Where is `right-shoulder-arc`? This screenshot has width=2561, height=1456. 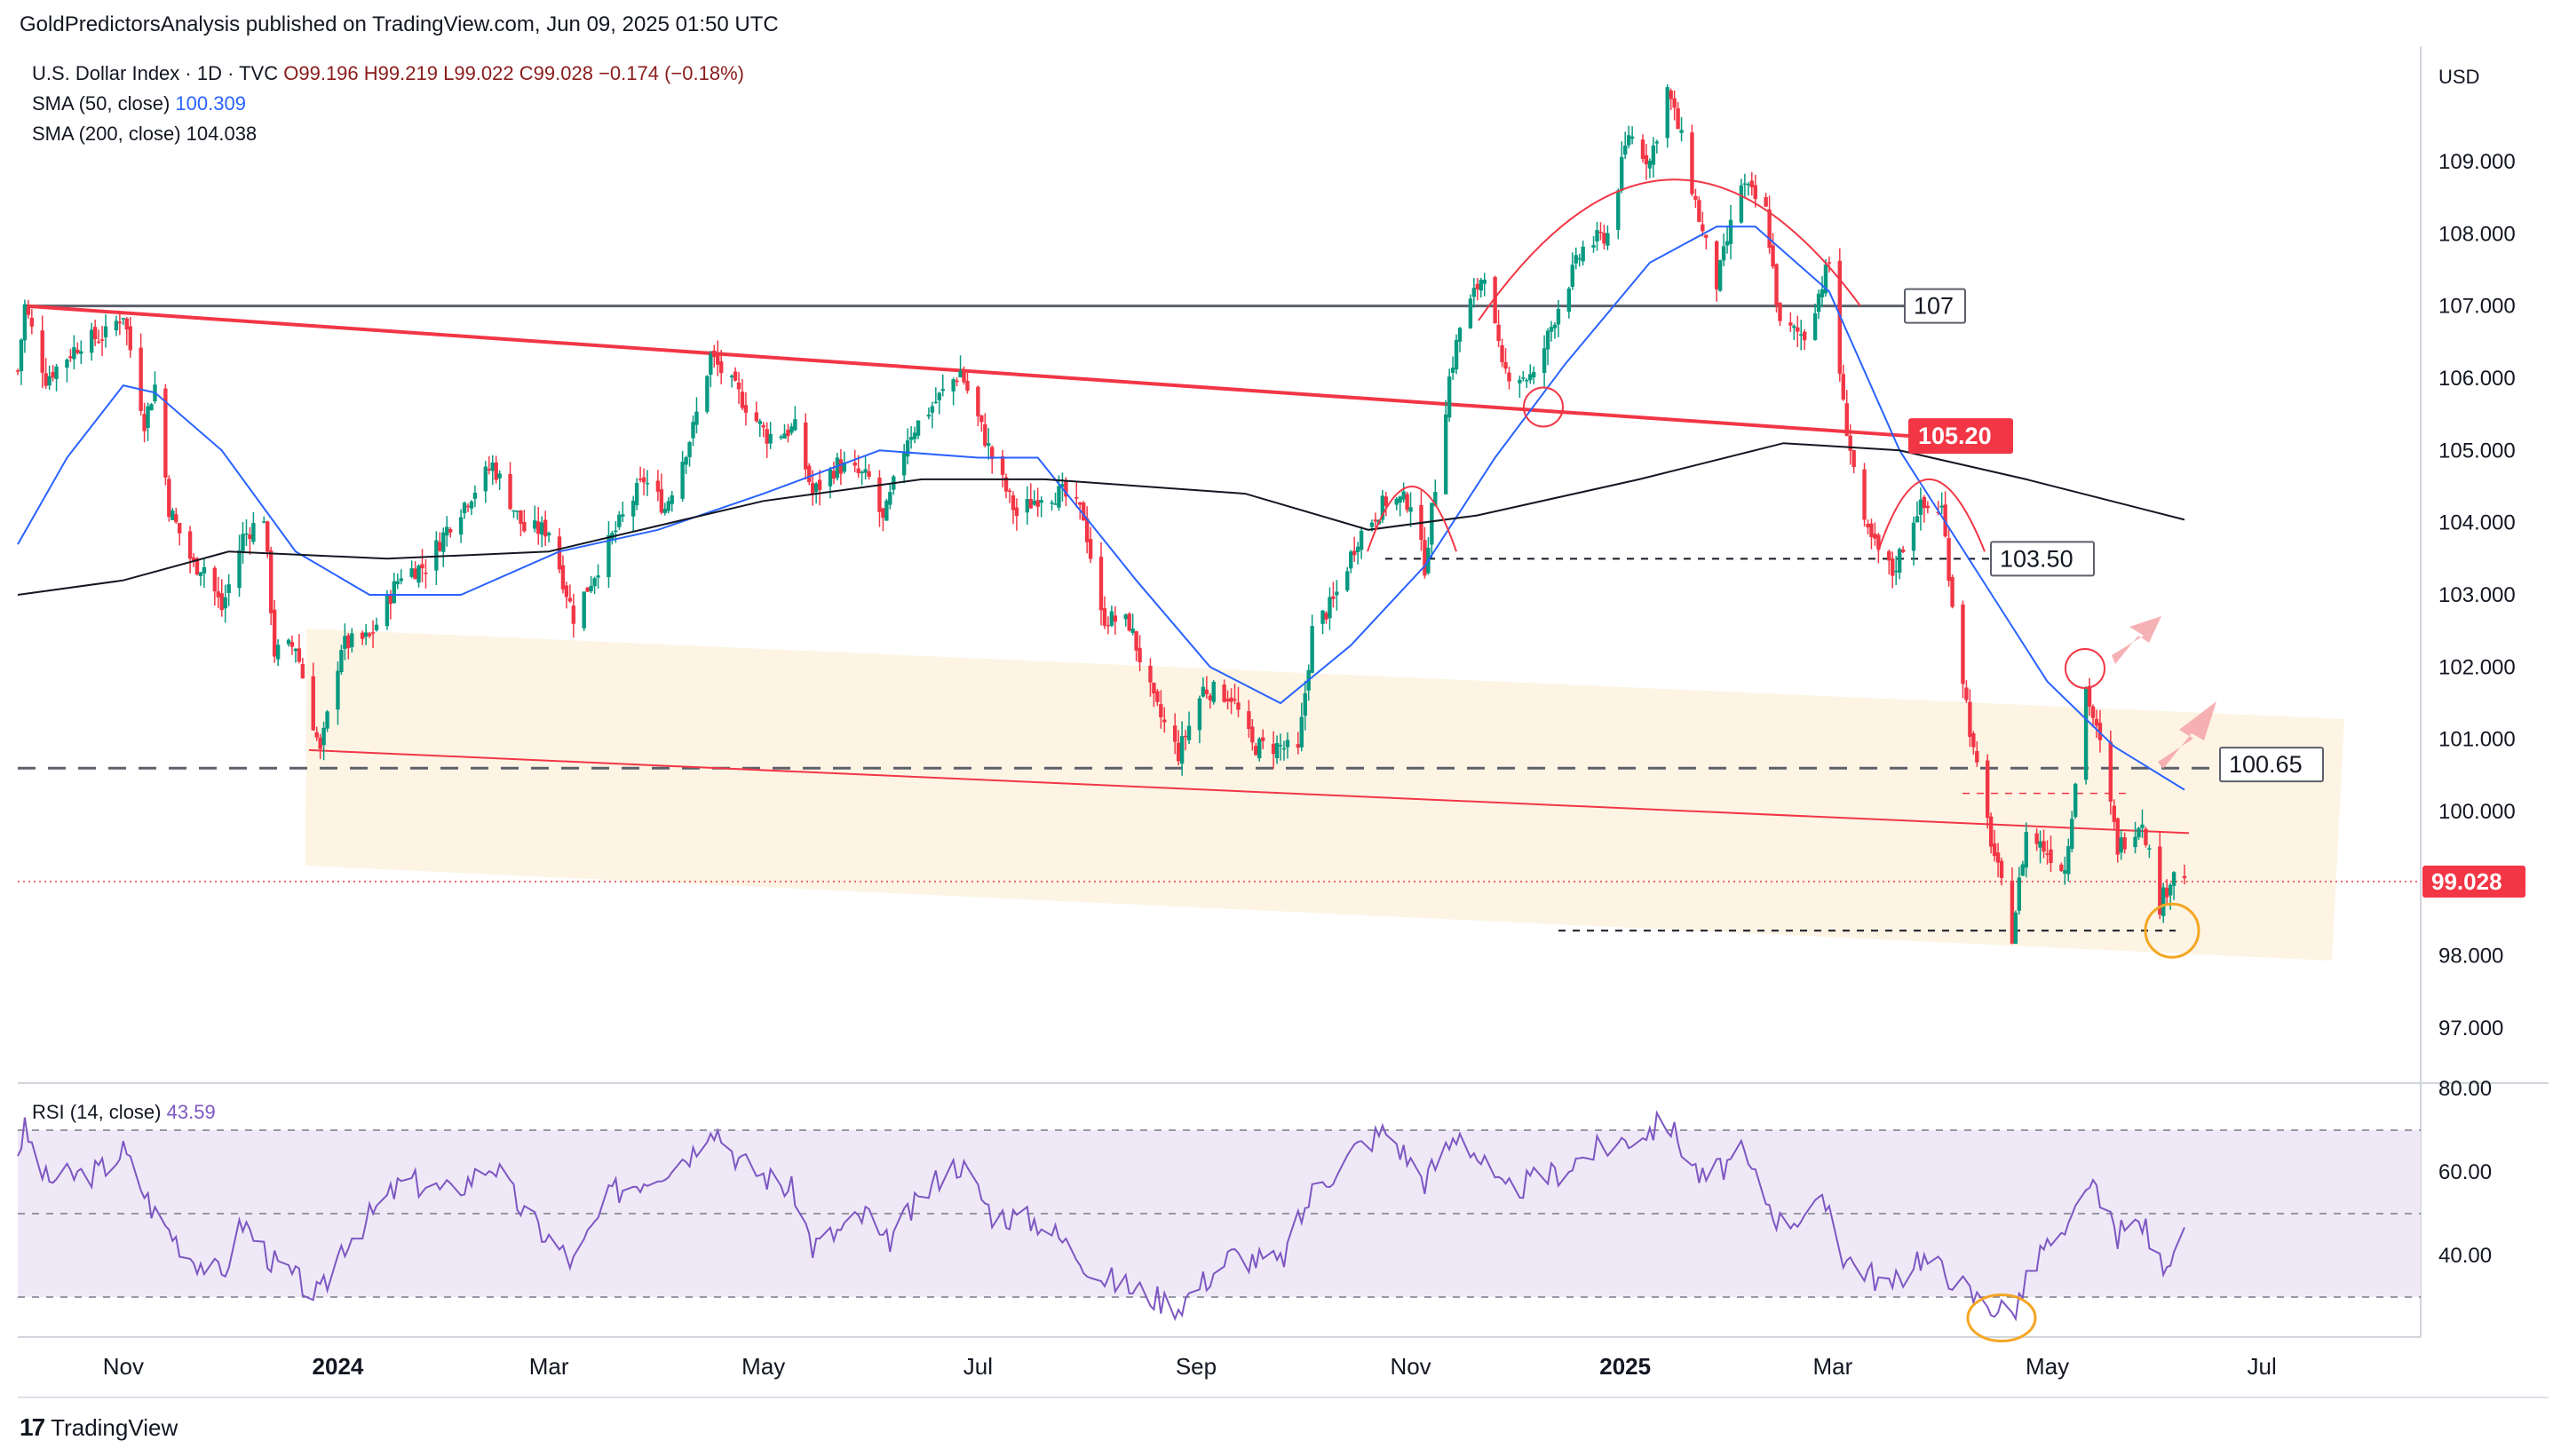 right-shoulder-arc is located at coordinates (1931, 515).